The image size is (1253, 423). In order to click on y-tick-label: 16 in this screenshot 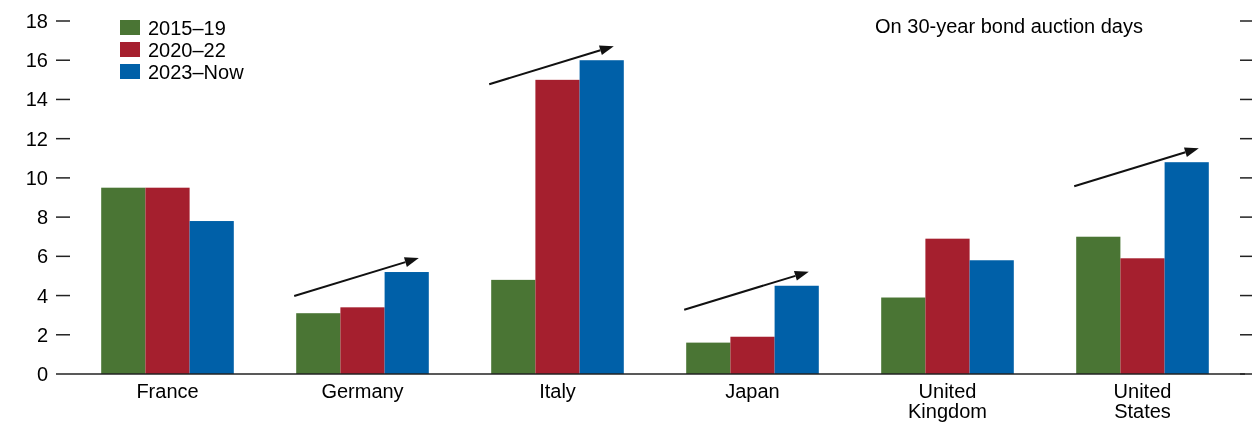, I will do `click(36, 60)`.